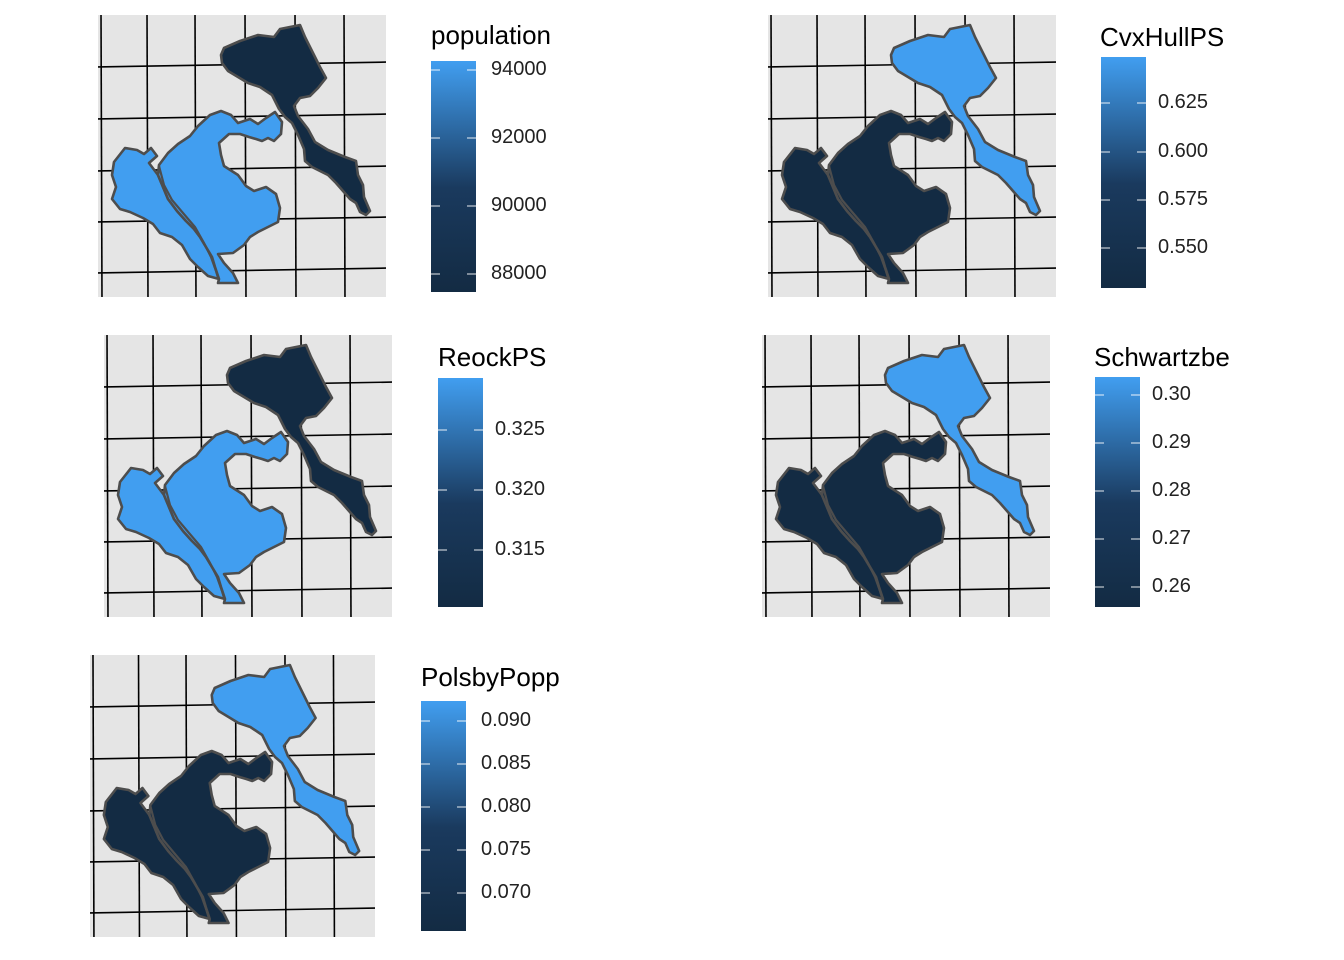 This screenshot has width=1344, height=960. Describe the element at coordinates (506, 763) in the screenshot. I see `legend-tick-label: 0.085` at that location.